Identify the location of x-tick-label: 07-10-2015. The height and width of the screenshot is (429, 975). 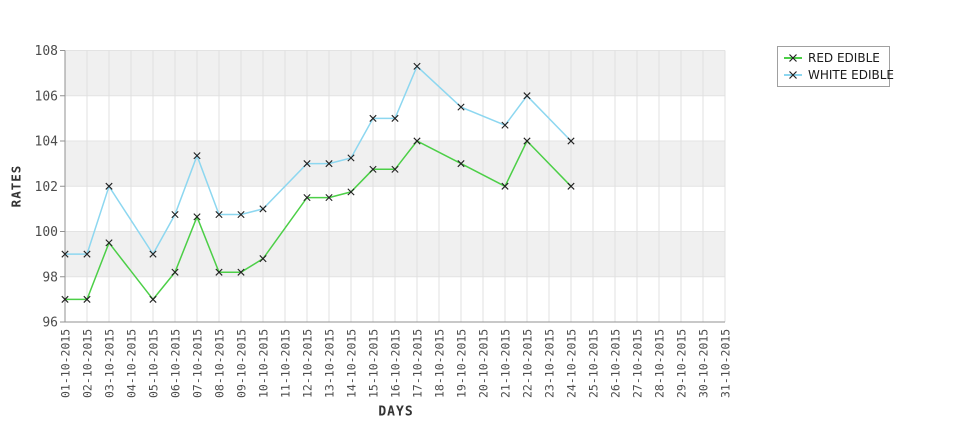
(198, 363).